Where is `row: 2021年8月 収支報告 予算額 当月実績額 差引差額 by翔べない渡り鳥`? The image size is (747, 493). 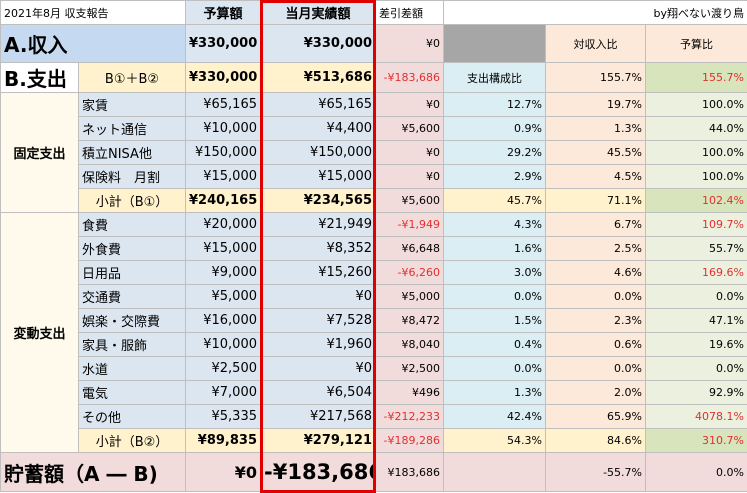 row: 2021年8月 収支報告 予算額 当月実績額 差引差額 by翔べない渡り鳥 is located at coordinates (373, 12).